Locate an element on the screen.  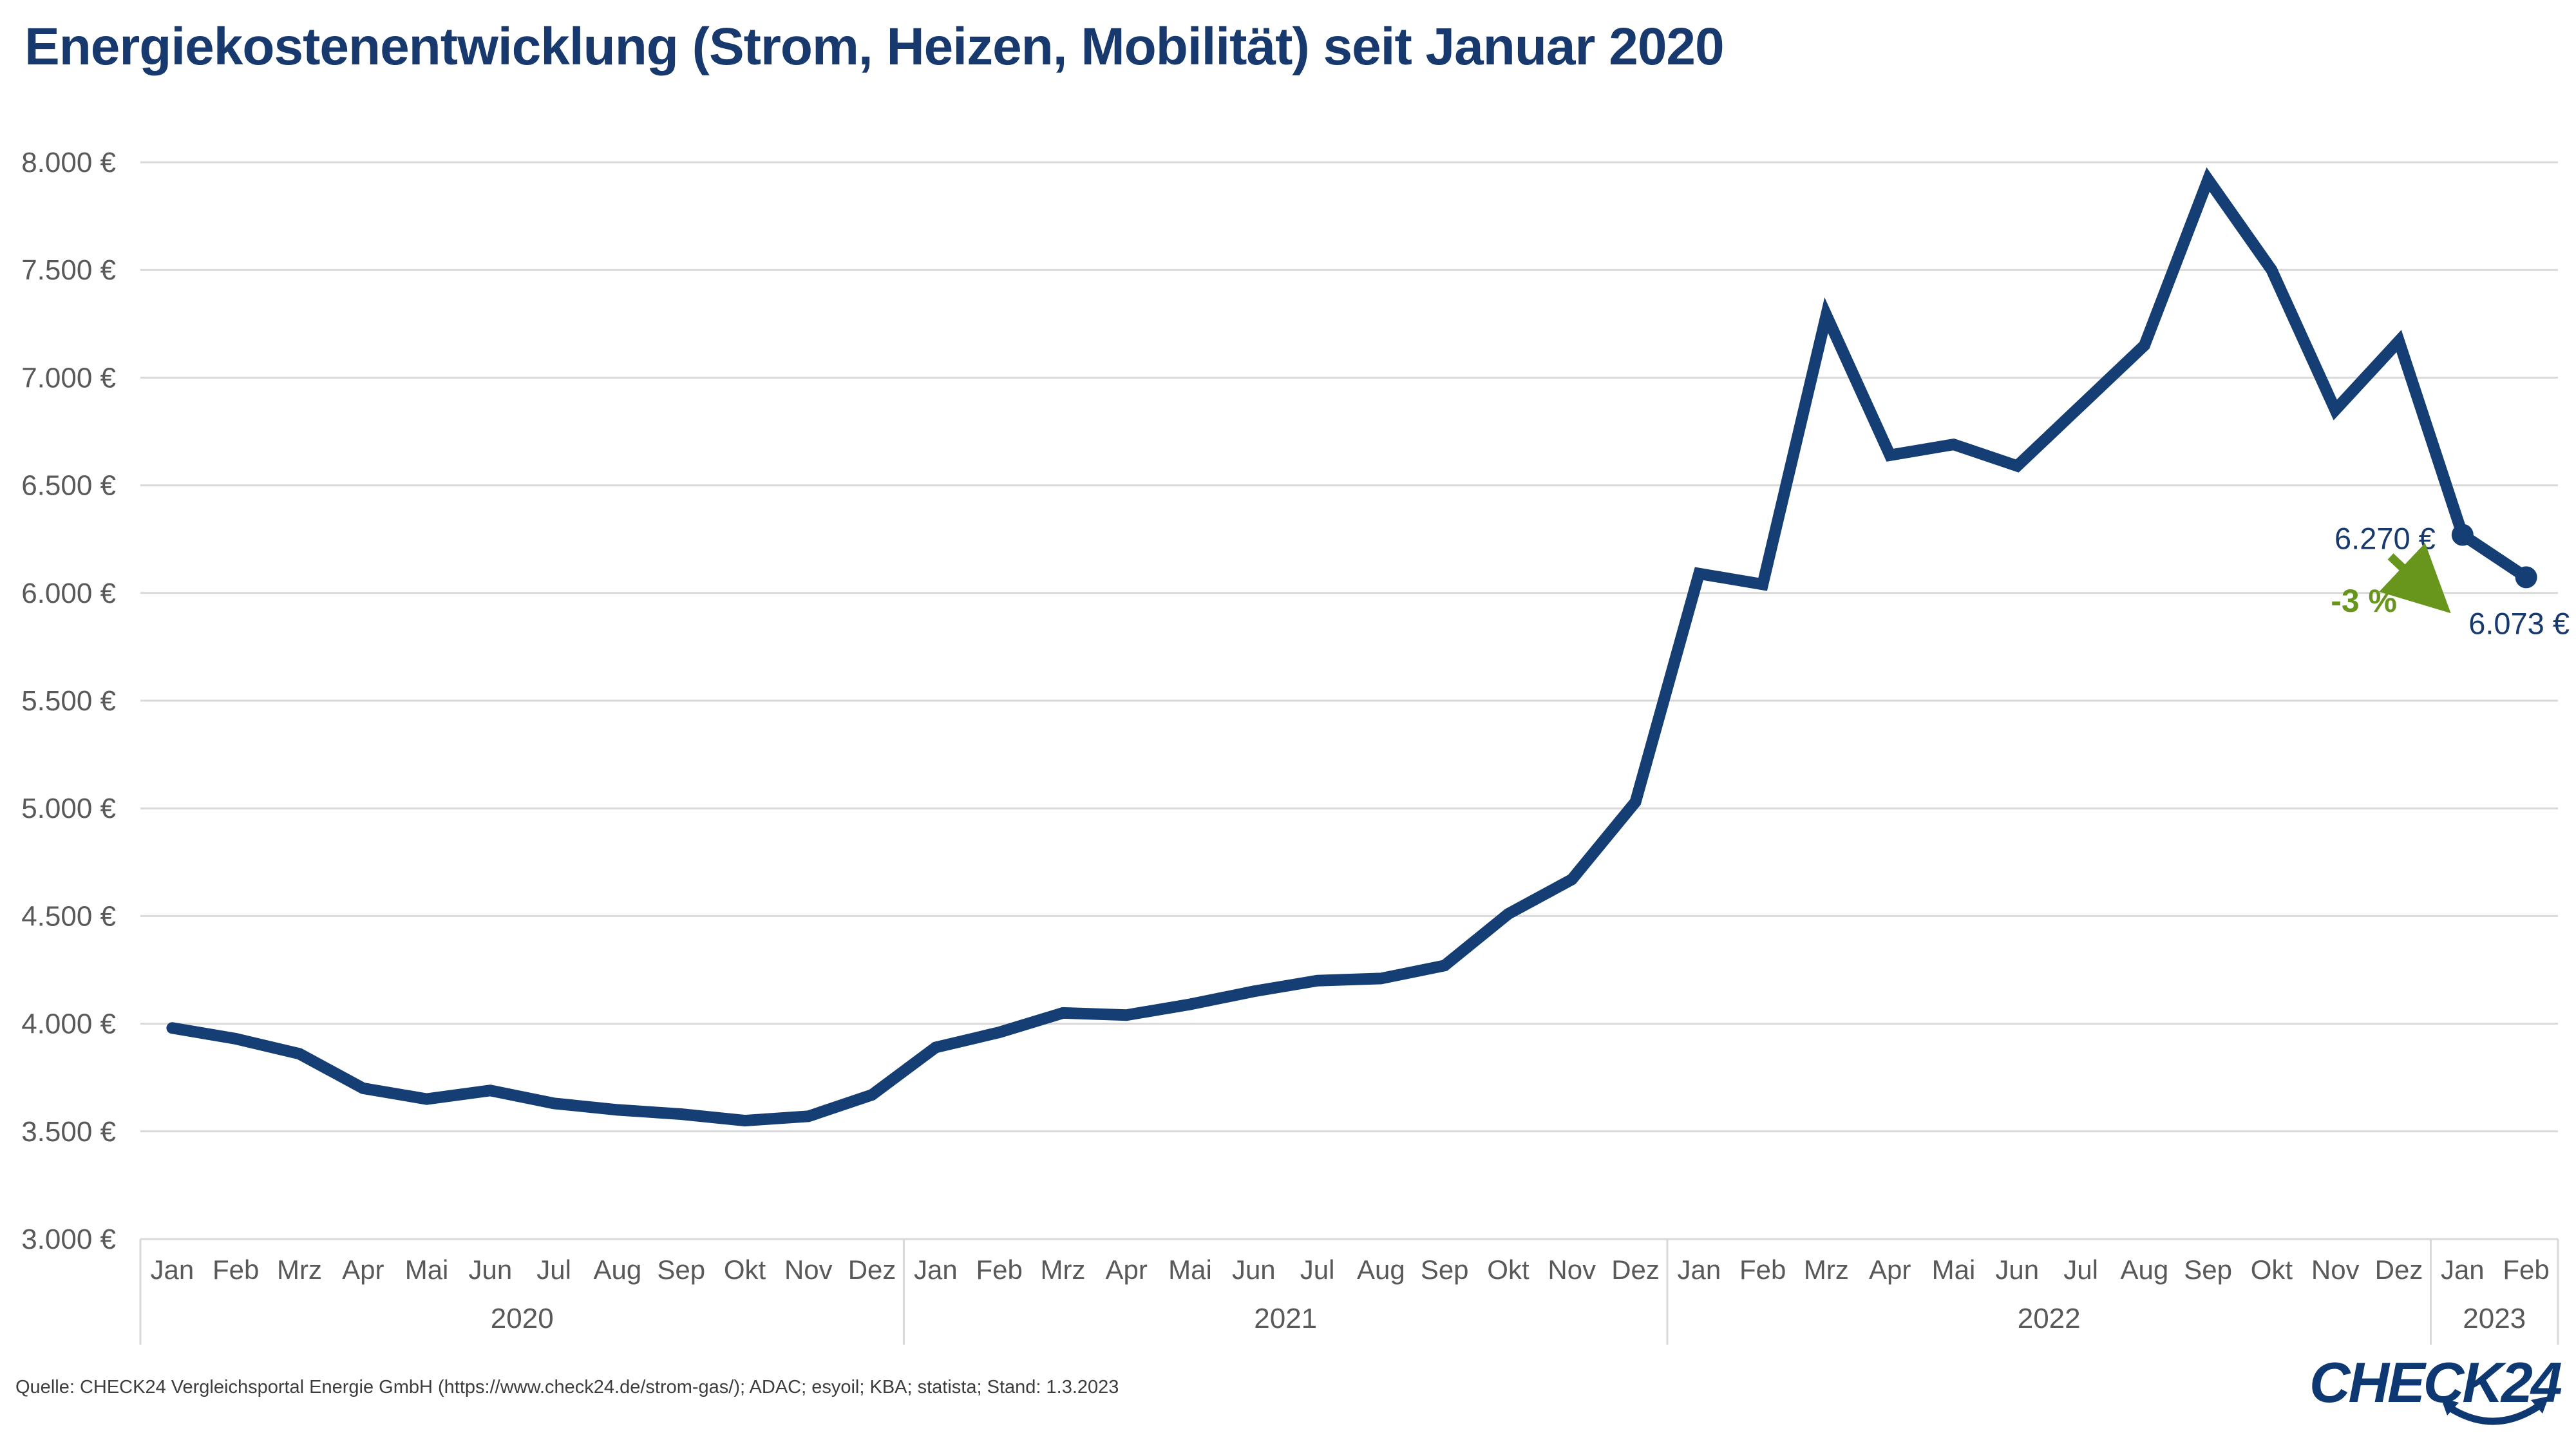
y-tick-label: 3.500 € is located at coordinates (68, 1132).